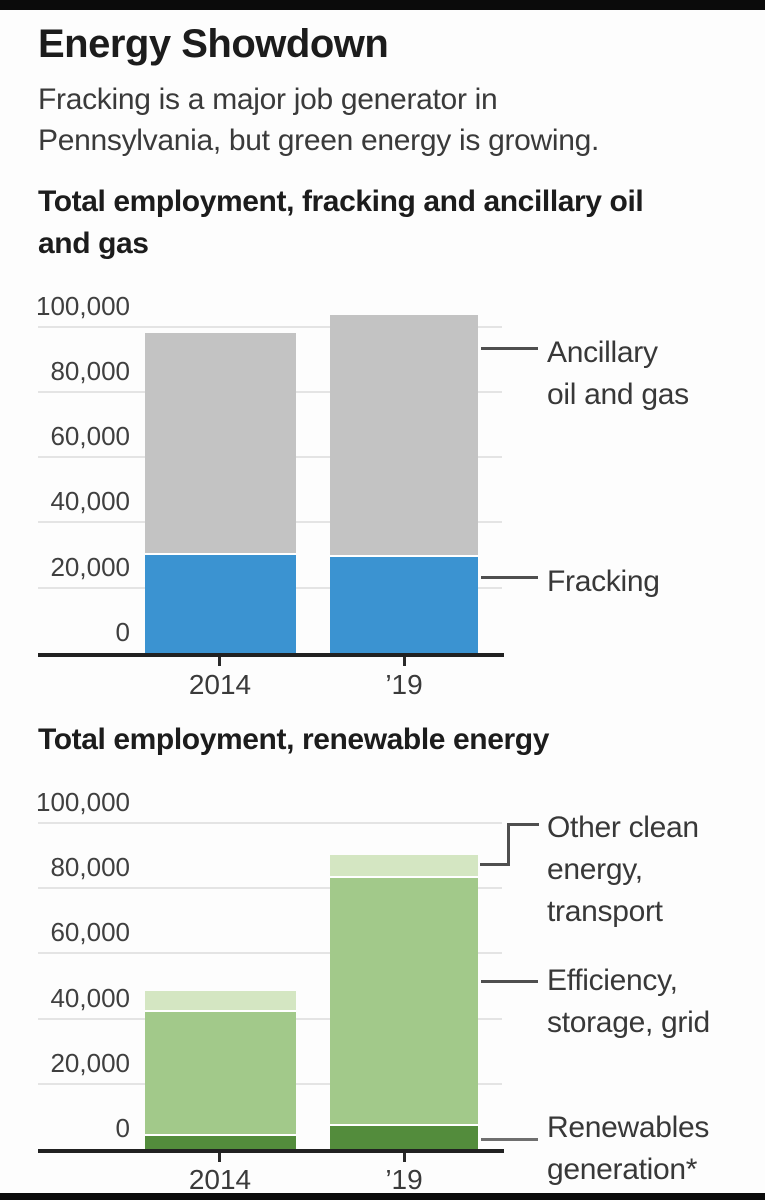 Image resolution: width=765 pixels, height=1200 pixels. I want to click on bar-segment-fracking-2014, so click(220, 604).